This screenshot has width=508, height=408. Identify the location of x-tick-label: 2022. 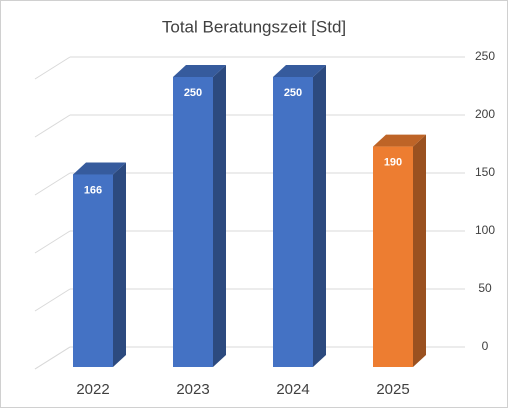
(92, 389).